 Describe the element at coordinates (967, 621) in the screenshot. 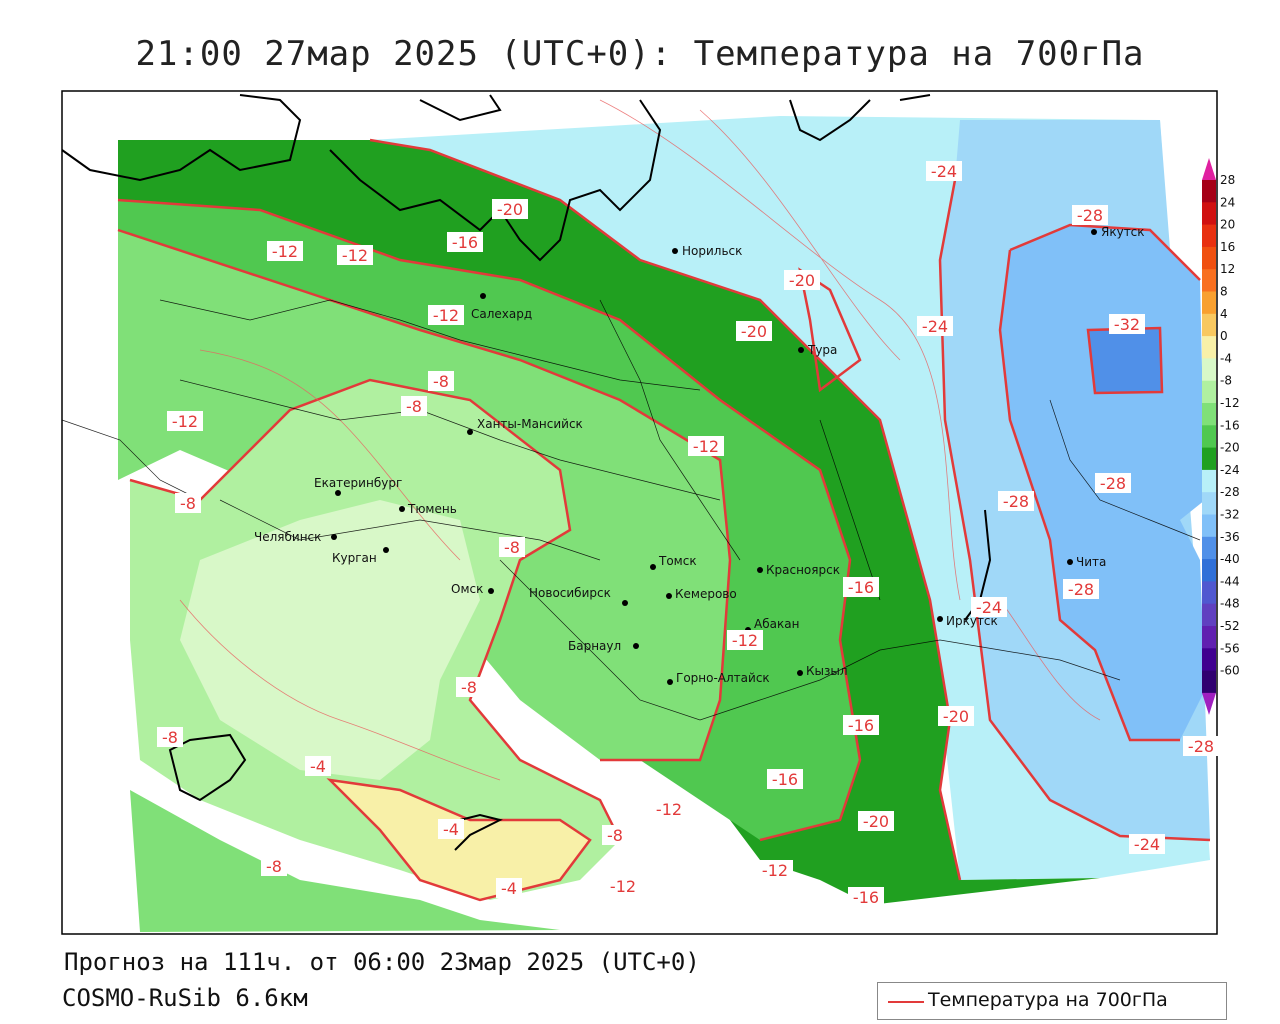

I see `city-19: Иркутск` at that location.